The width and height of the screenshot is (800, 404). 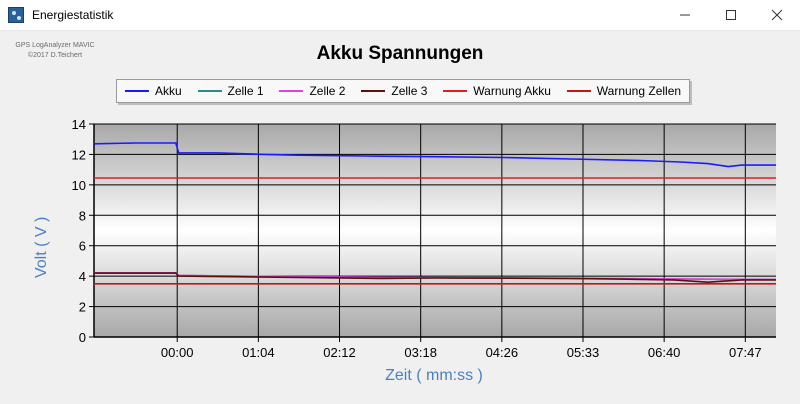 I want to click on close-button, so click(x=777, y=15).